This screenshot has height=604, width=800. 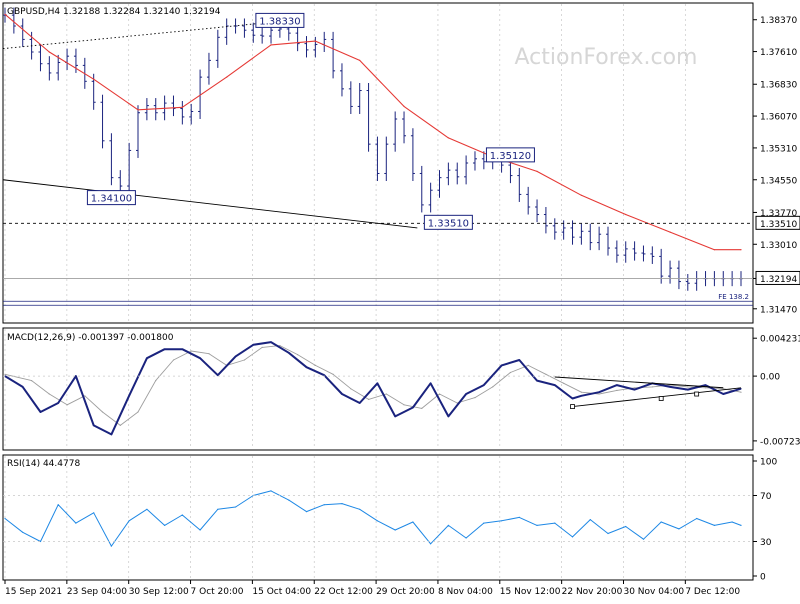 What do you see at coordinates (639, 382) in the screenshot?
I see `macd-upper-trendline` at bounding box center [639, 382].